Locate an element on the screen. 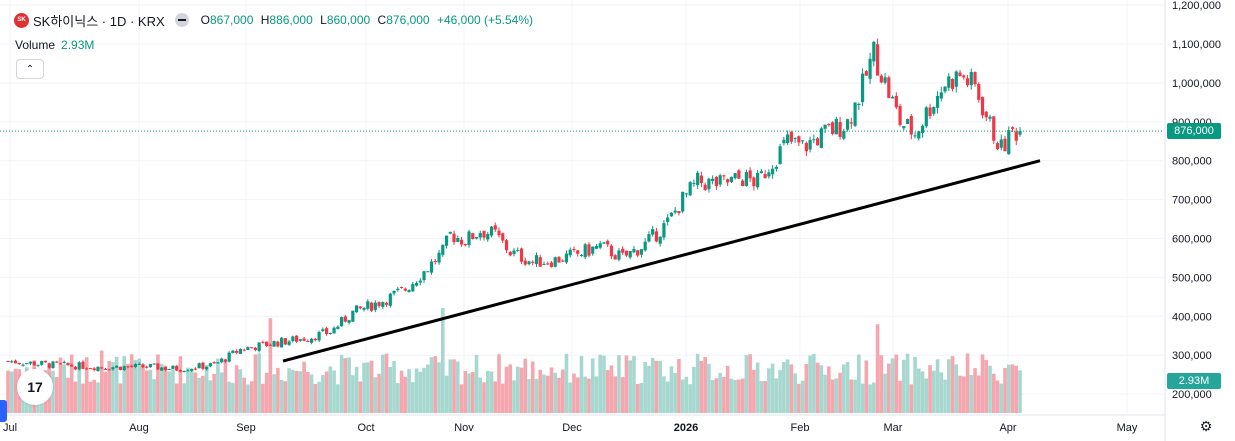 The image size is (1235, 441). tradingview-logo: 17 is located at coordinates (35, 387).